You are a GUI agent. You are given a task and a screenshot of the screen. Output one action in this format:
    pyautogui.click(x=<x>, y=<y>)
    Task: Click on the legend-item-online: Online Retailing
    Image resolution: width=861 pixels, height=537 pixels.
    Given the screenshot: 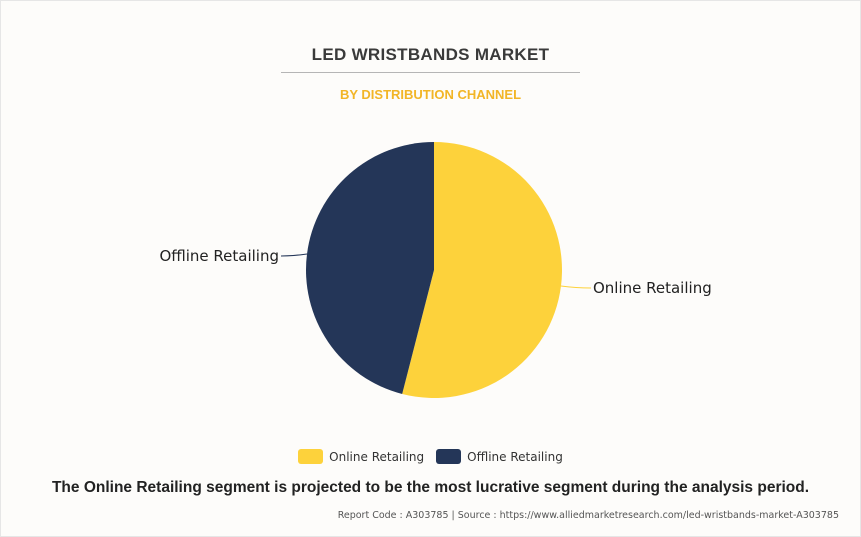 What is the action you would take?
    pyautogui.click(x=361, y=456)
    